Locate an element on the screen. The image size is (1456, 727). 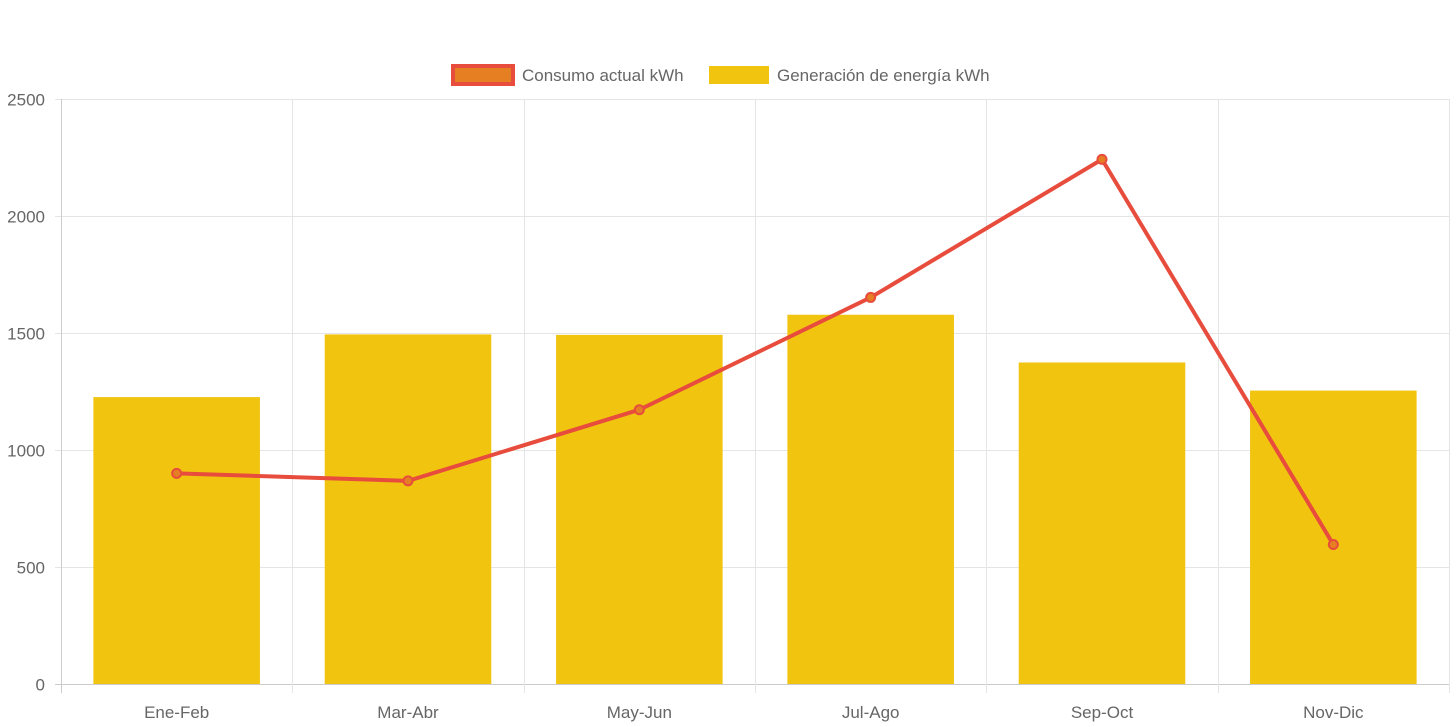
legend-item-generacion: Generación de energía kWh is located at coordinates (849, 75).